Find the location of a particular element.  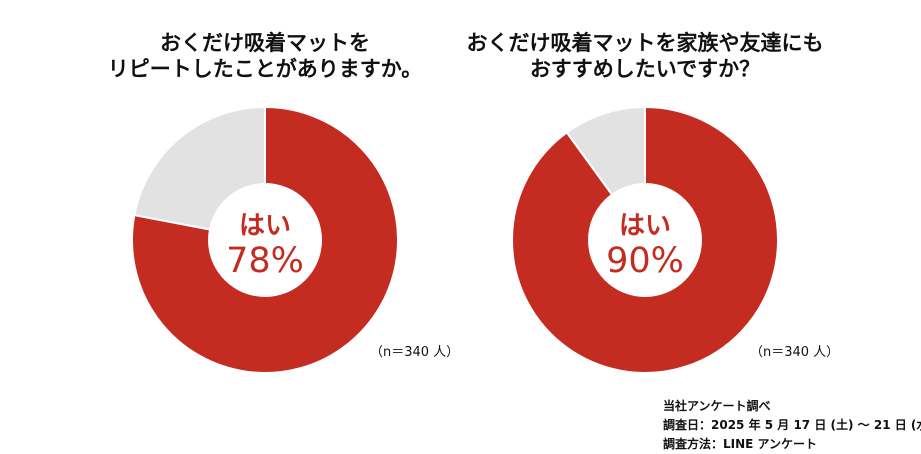

chart-title-line-2: おすすめしたいですか？ is located at coordinates (645, 69).